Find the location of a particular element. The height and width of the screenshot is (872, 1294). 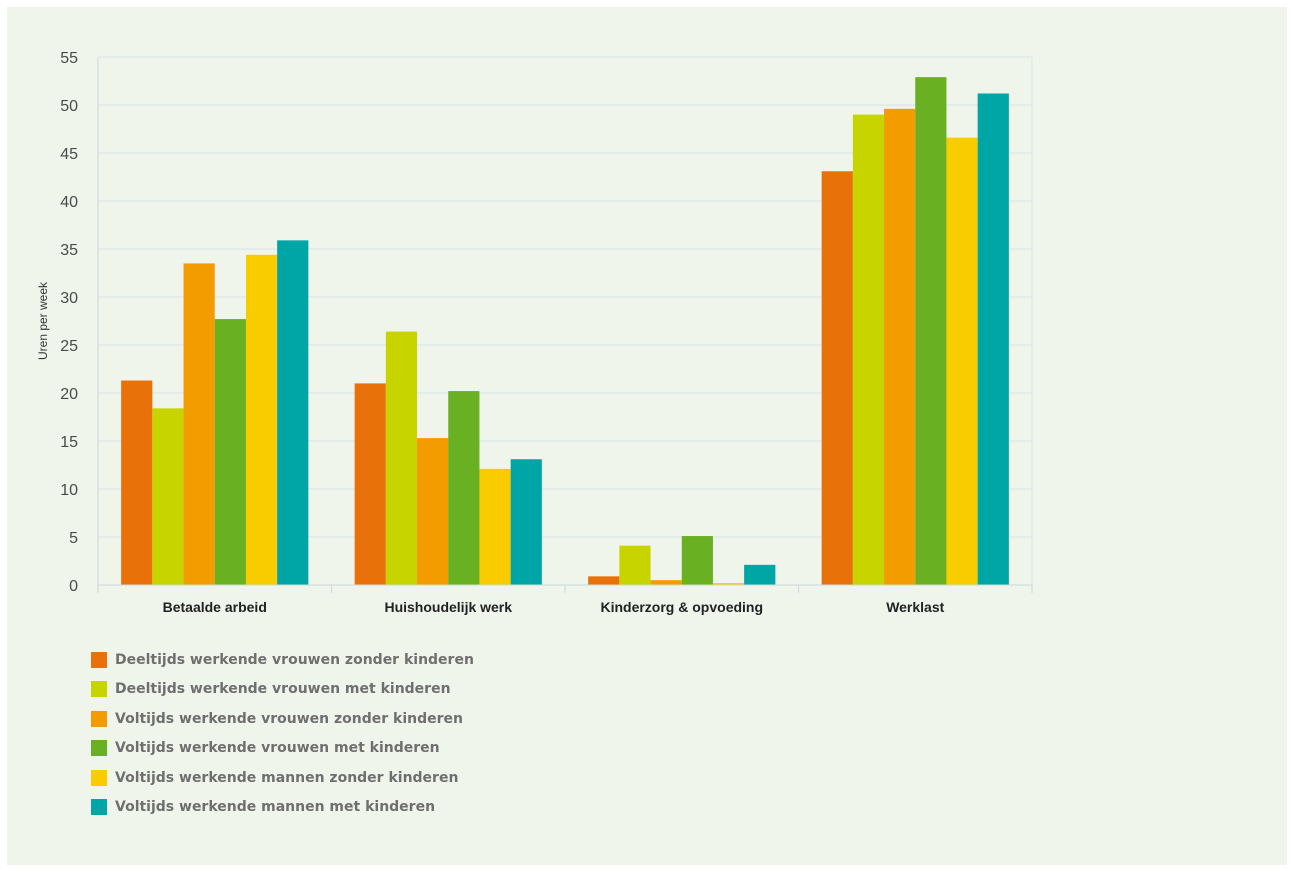

legend-item: Voltijds werkende mannen zonder kinderen is located at coordinates (282, 778).